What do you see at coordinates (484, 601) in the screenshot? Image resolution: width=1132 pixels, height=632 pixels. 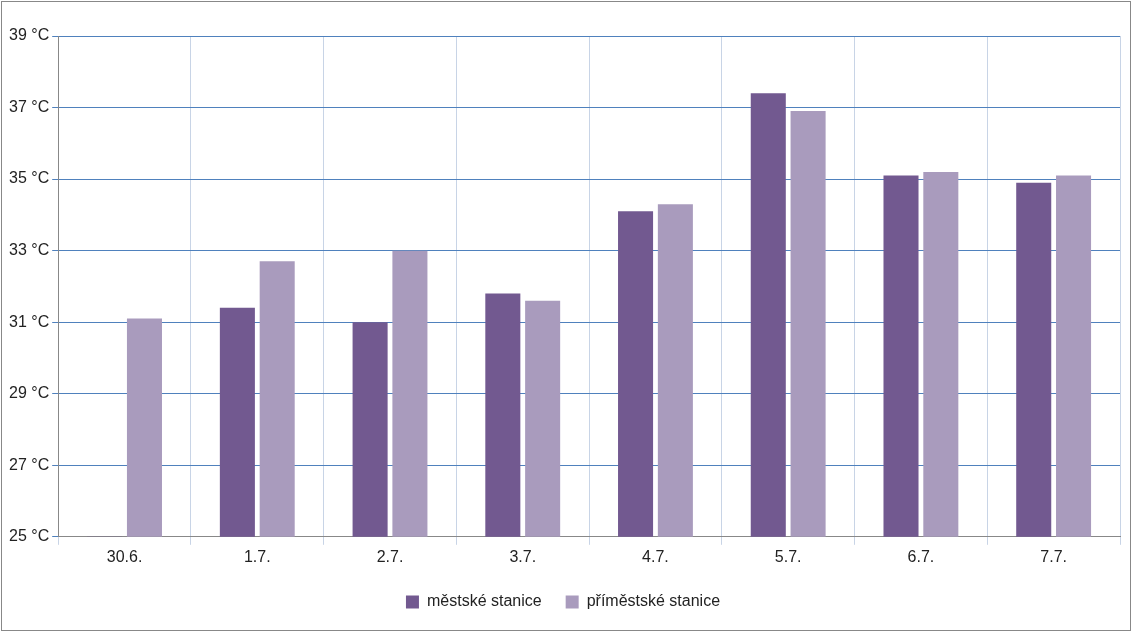 I see `legend-label: městské stanice` at bounding box center [484, 601].